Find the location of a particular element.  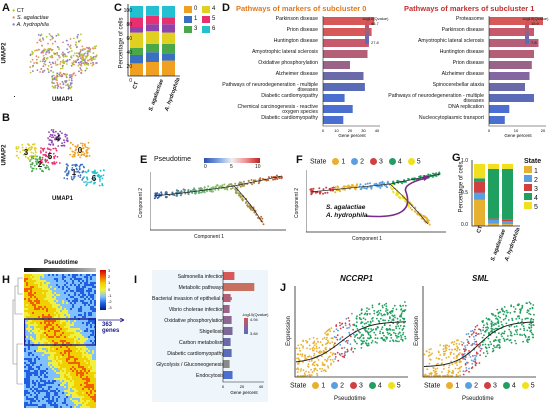

pathway-label: Endocytosis is located at coordinates (210, 376).